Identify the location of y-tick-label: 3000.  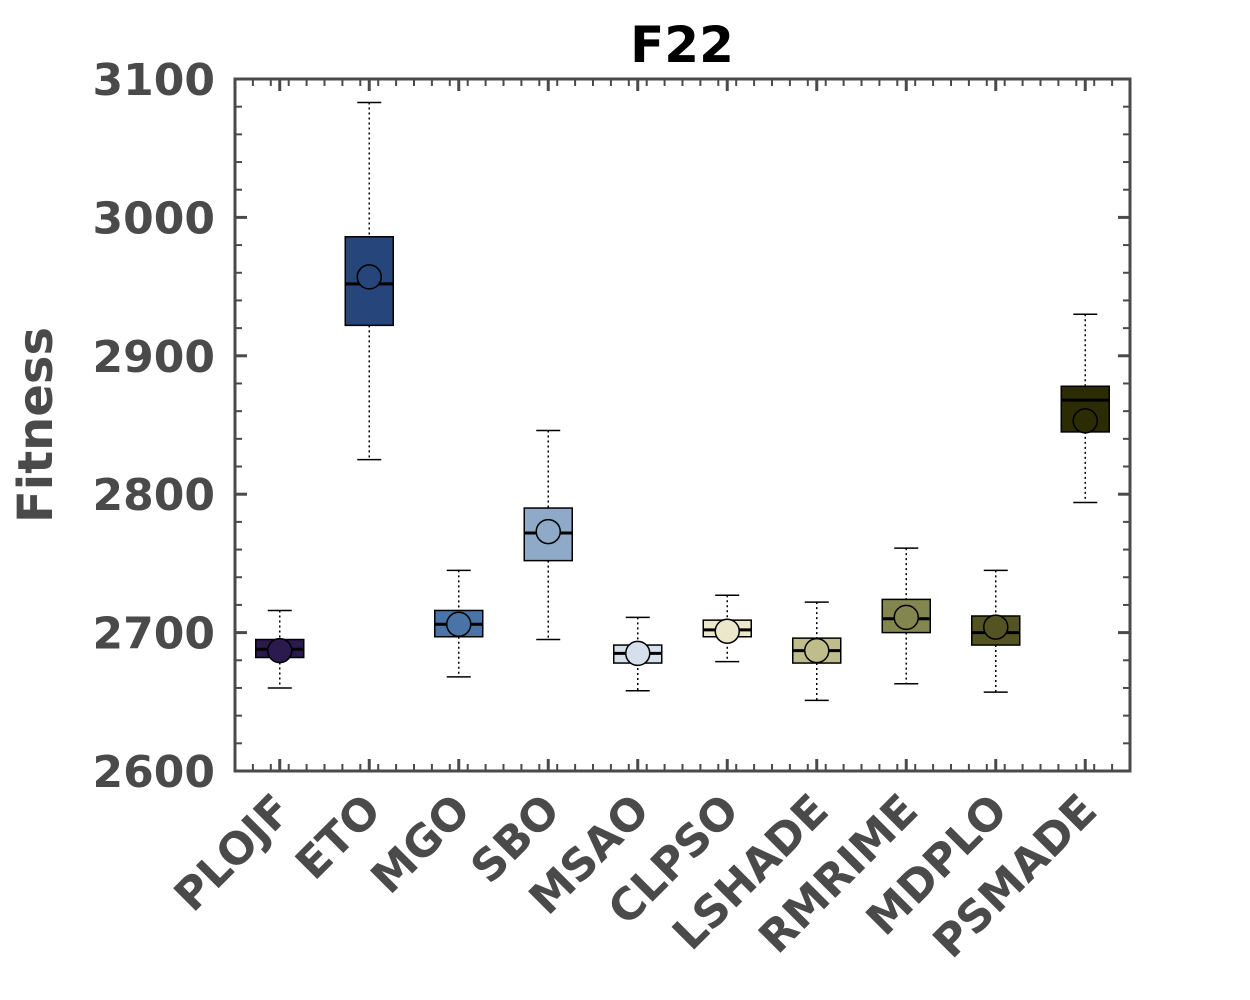
(154, 218).